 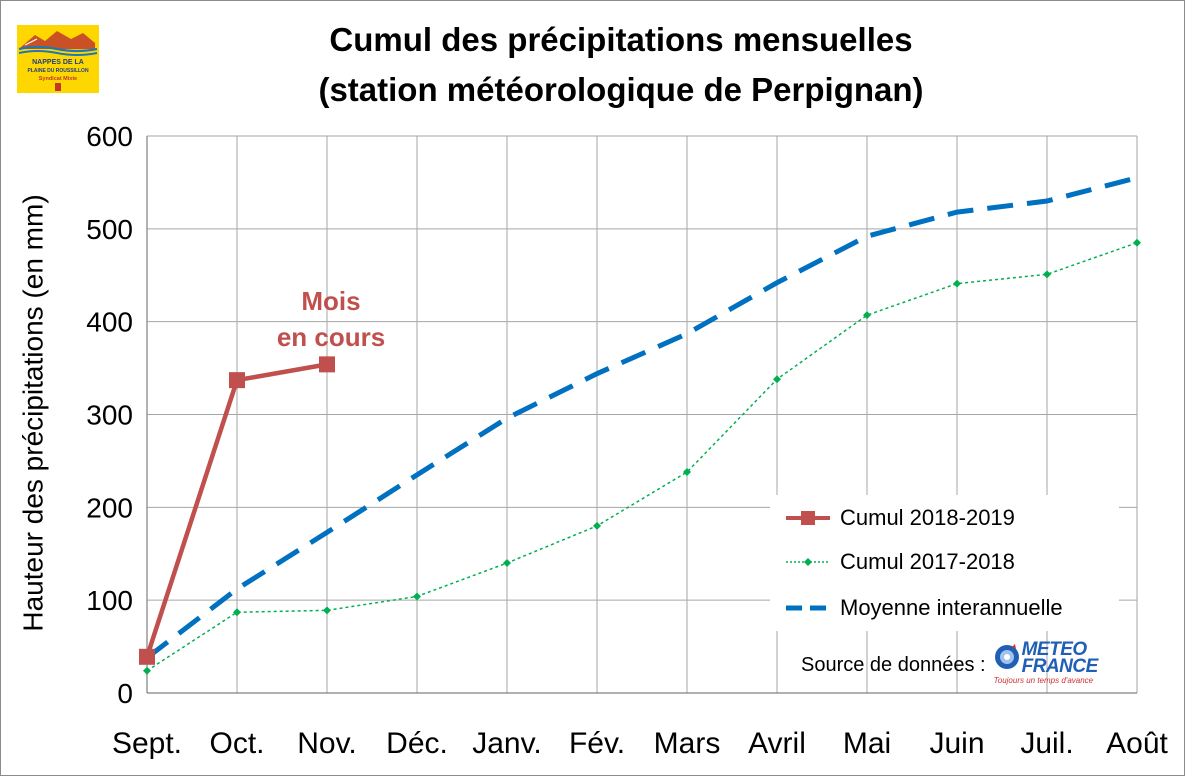 What do you see at coordinates (927, 561) in the screenshot?
I see `legend-label-2017-2018: Cumul 2017-2018` at bounding box center [927, 561].